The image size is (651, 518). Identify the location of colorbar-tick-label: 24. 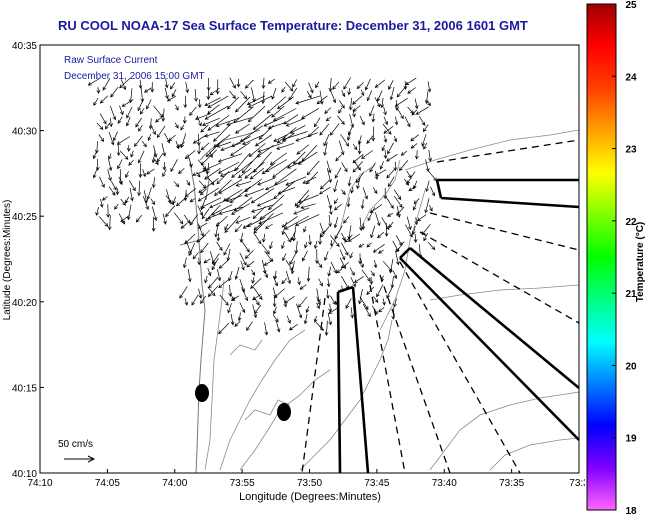
(631, 77).